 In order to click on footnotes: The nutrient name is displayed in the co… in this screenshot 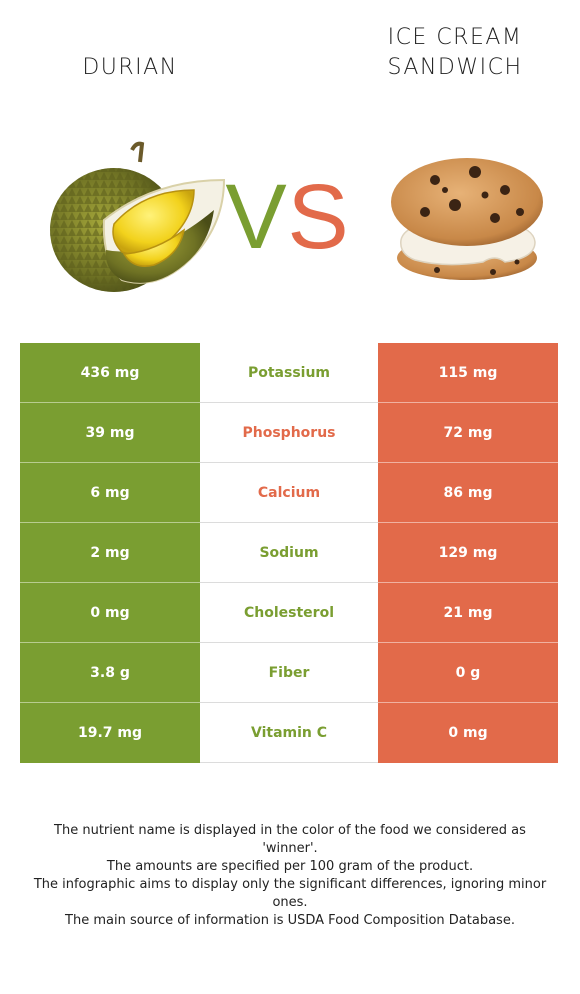, I will do `click(290, 876)`.